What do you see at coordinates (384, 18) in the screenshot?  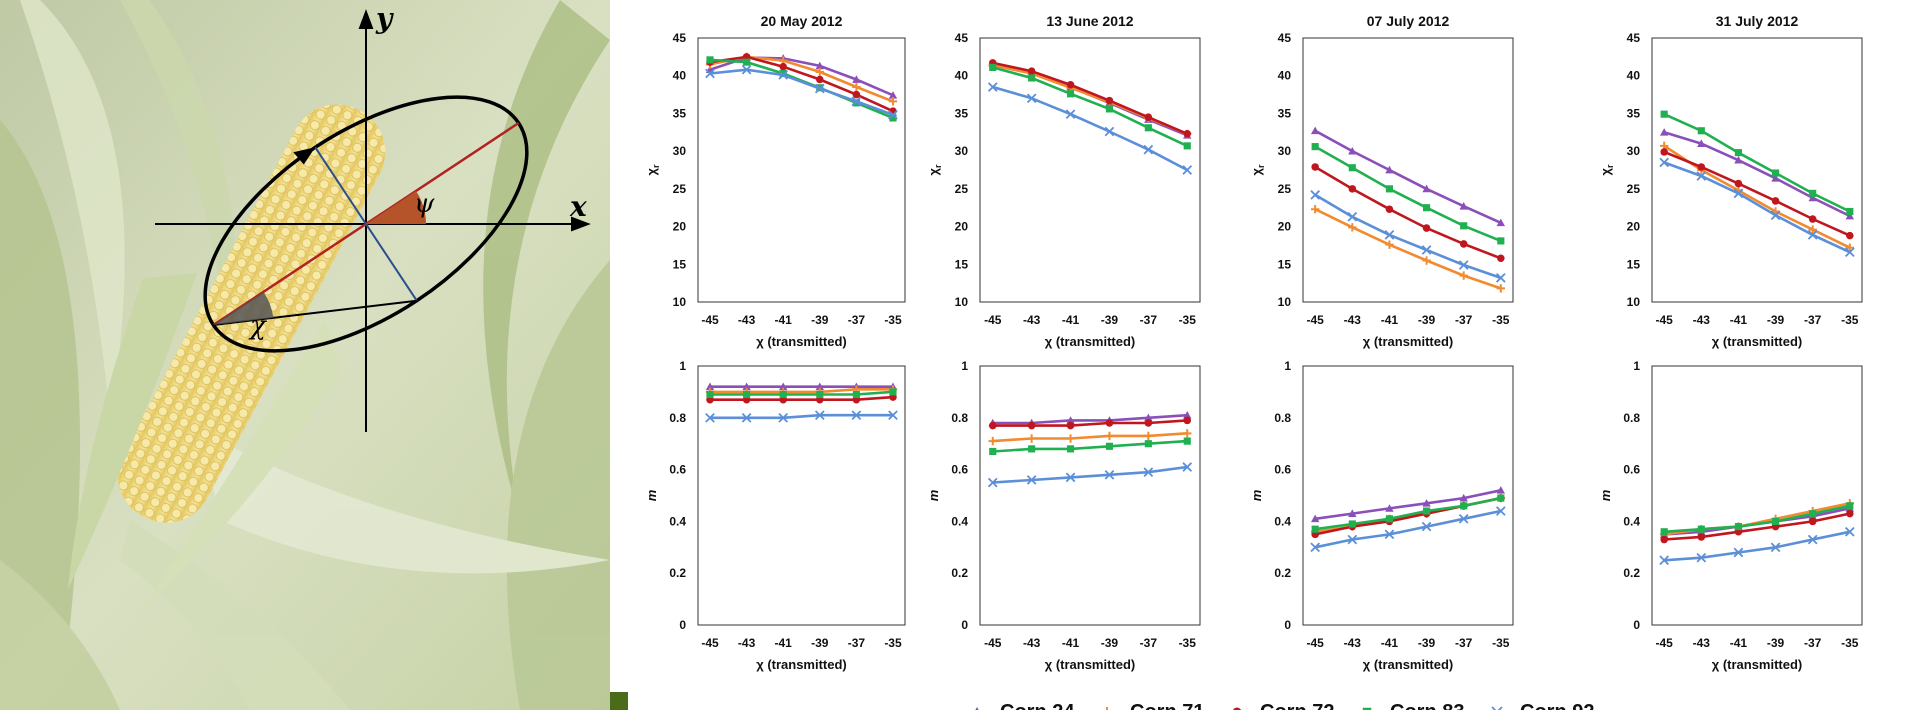 I see `axis-y-label: y` at bounding box center [384, 18].